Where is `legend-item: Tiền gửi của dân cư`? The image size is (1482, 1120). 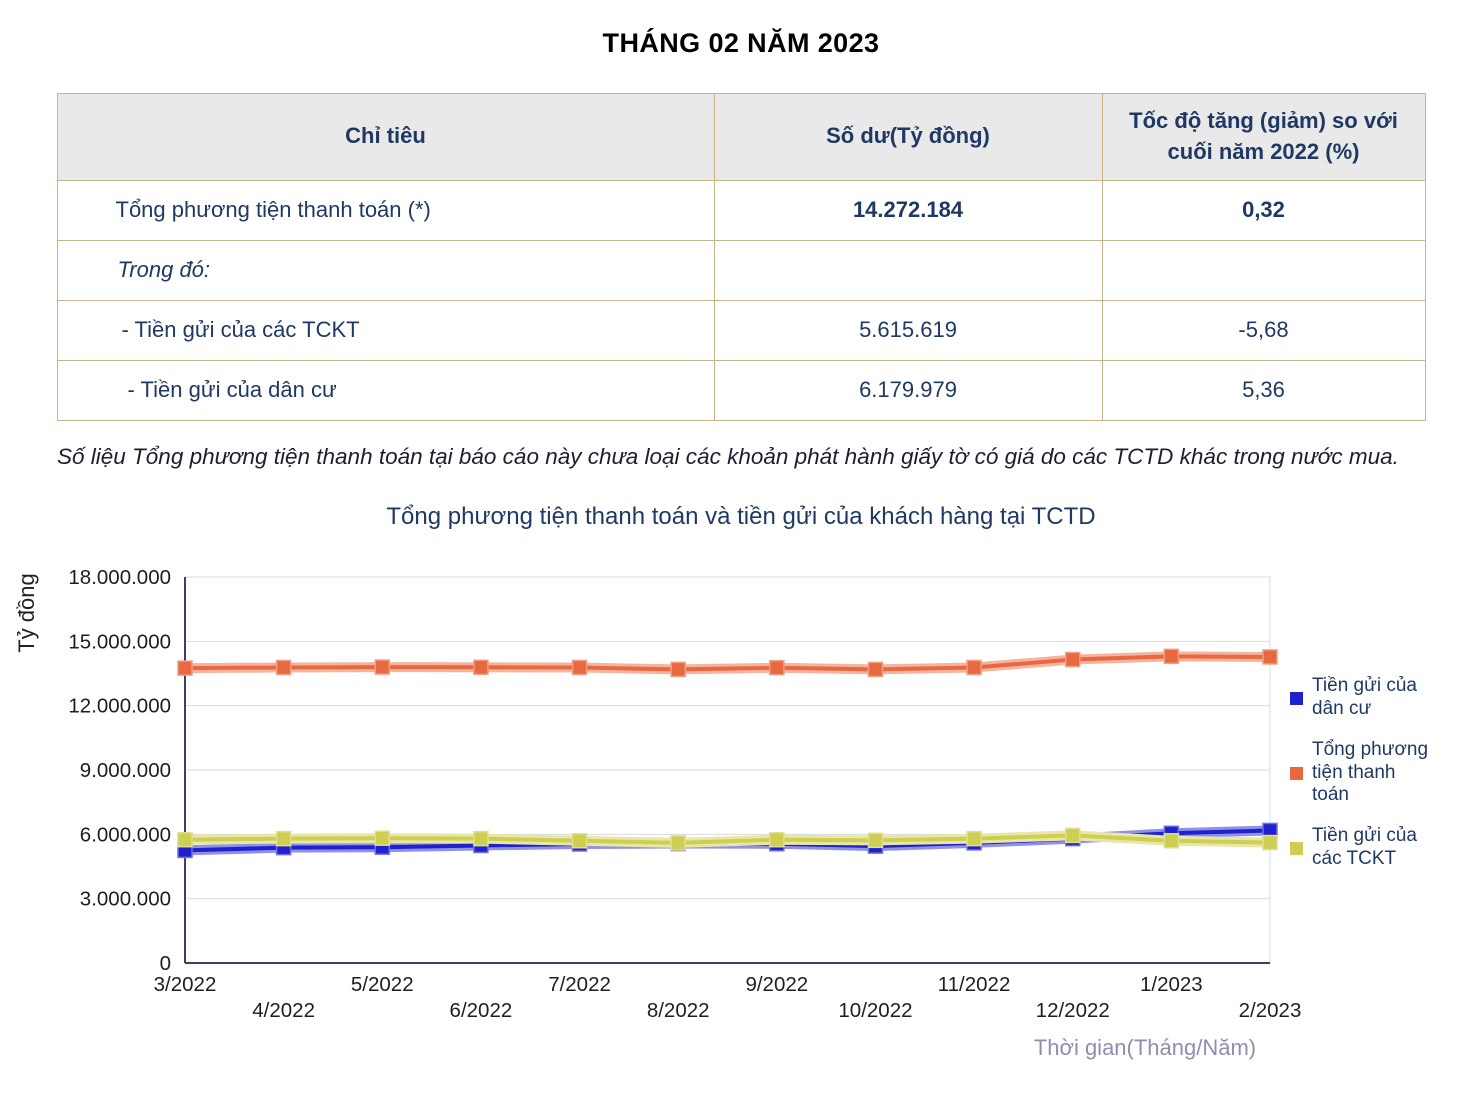 legend-item: Tiền gửi của dân cư is located at coordinates (1378, 698).